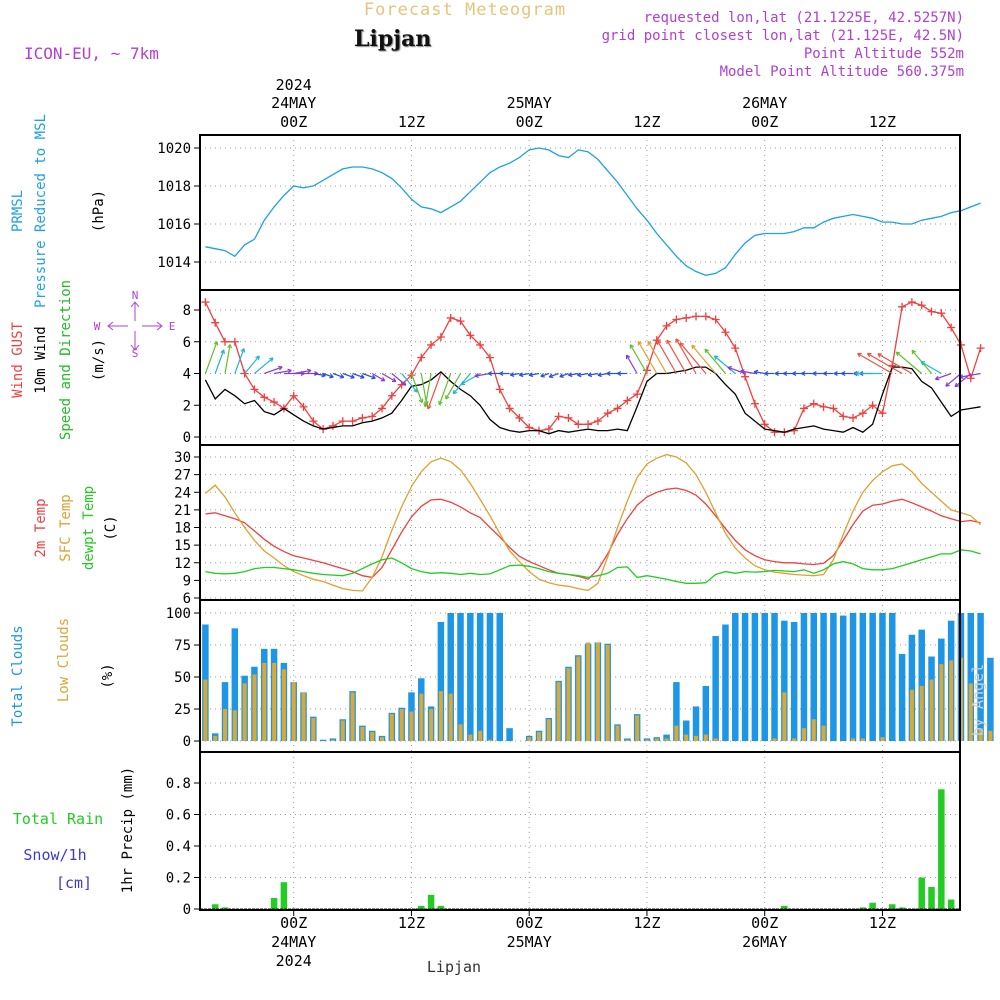  What do you see at coordinates (182, 511) in the screenshot?
I see `y-tick-label: 21` at bounding box center [182, 511].